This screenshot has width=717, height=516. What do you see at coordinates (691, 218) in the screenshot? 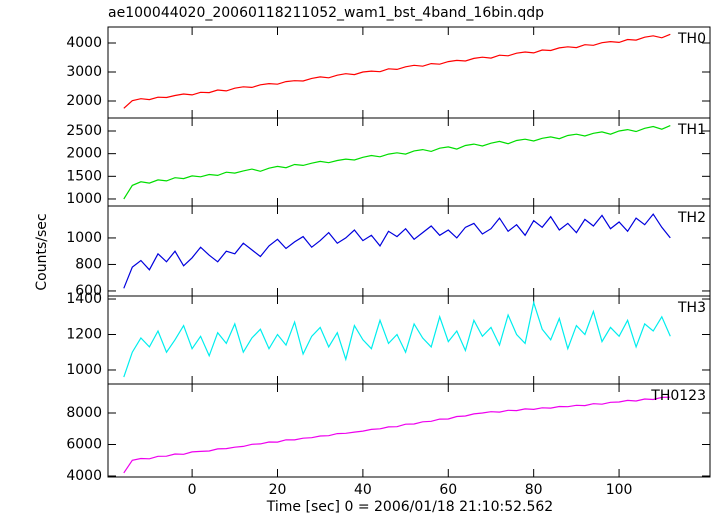
I see `series-label: TH2` at bounding box center [691, 218].